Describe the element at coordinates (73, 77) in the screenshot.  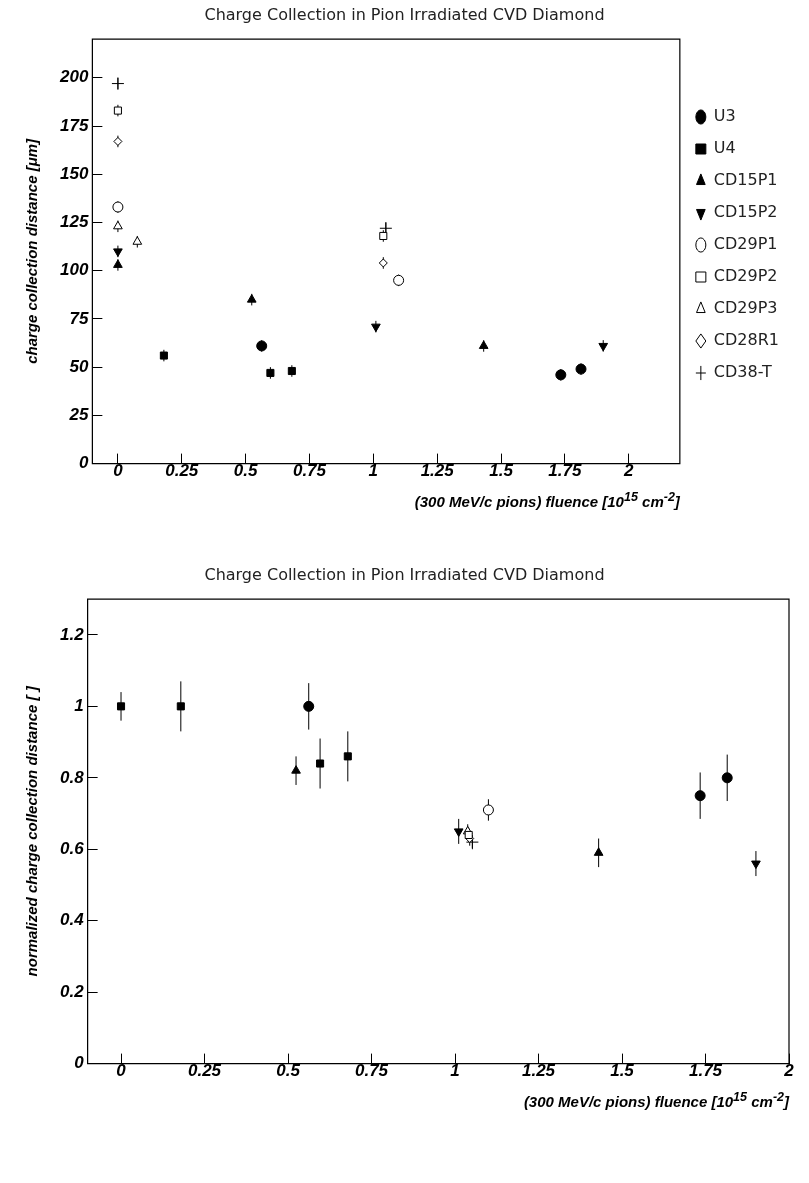
I see `y-tick-label: 200` at that location.